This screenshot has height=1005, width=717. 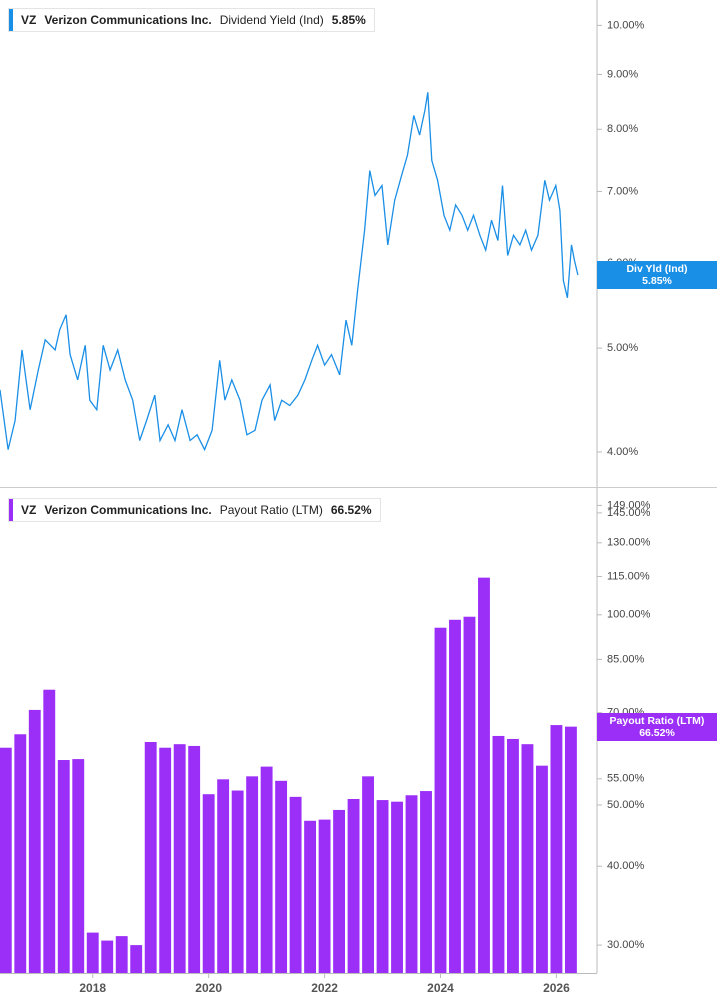 I want to click on y-tick-label: 30.00%, so click(x=626, y=945).